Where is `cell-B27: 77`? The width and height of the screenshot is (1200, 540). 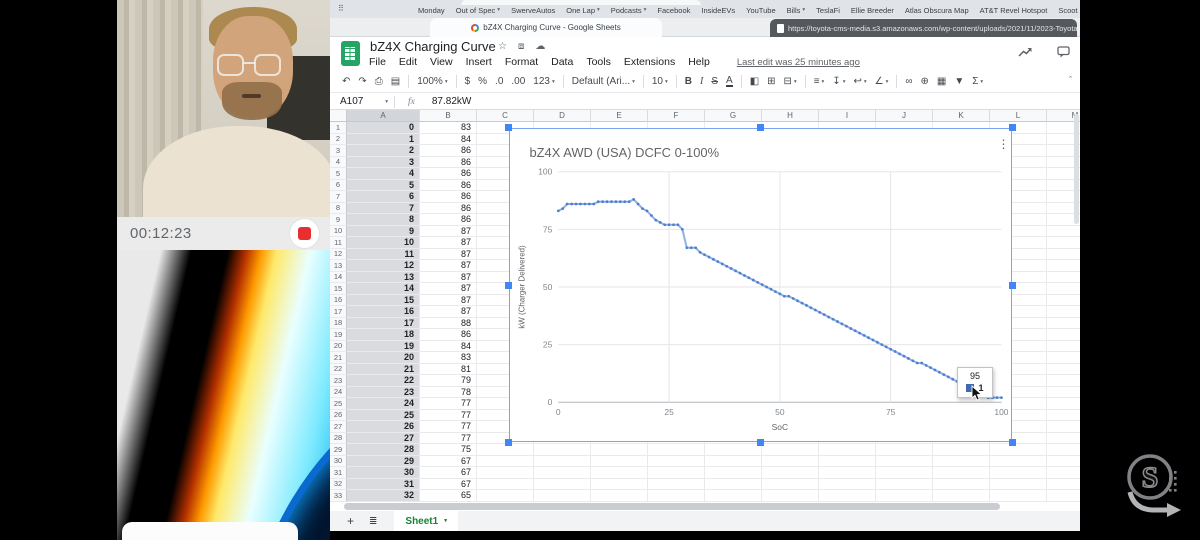 cell-B27: 77 is located at coordinates (448, 427).